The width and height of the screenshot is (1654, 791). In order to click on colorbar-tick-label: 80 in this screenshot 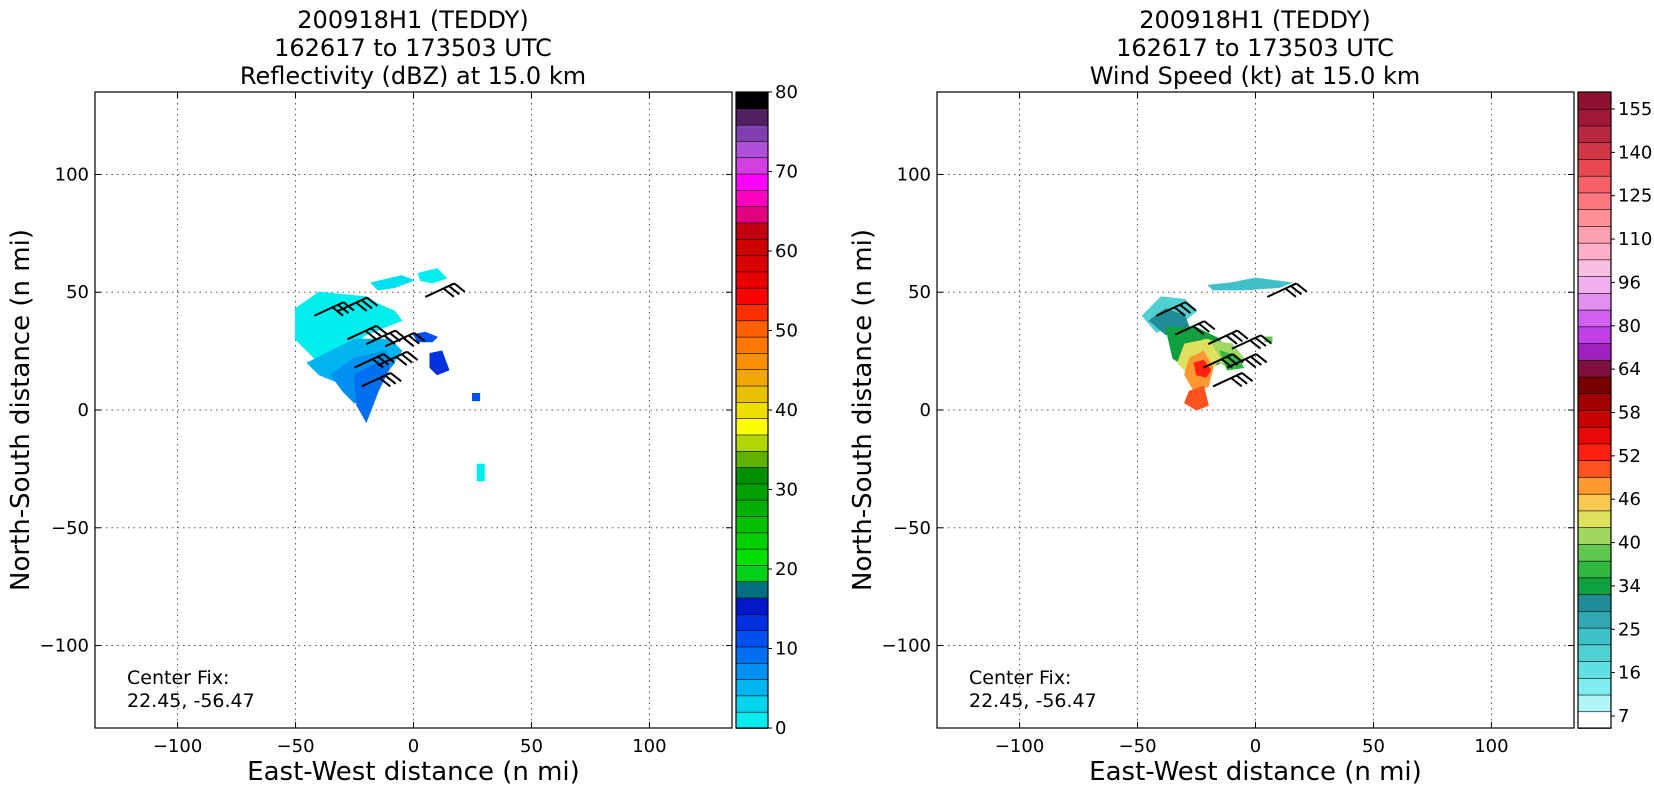, I will do `click(786, 92)`.